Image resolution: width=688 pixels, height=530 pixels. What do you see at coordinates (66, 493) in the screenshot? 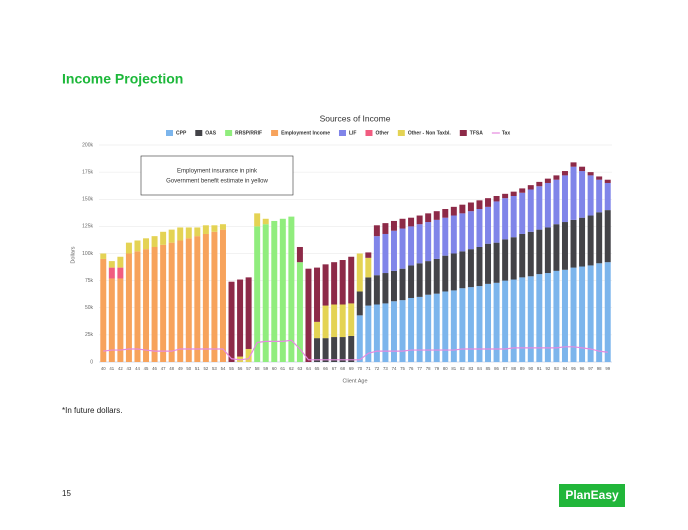
I see `page-number: 15` at bounding box center [66, 493].